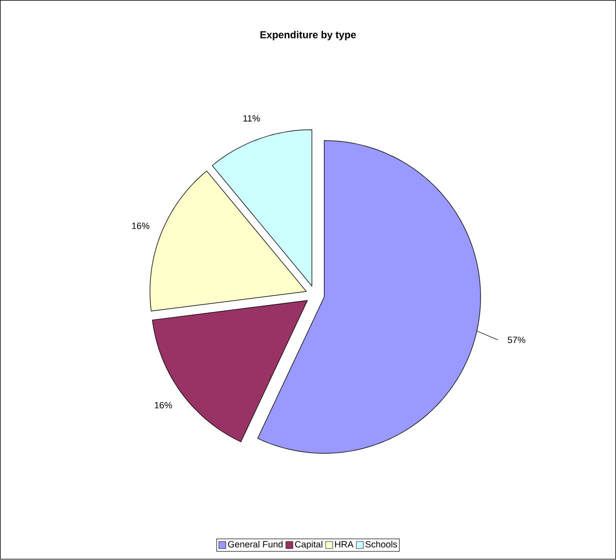  I want to click on legend-label: General Fund, so click(255, 544).